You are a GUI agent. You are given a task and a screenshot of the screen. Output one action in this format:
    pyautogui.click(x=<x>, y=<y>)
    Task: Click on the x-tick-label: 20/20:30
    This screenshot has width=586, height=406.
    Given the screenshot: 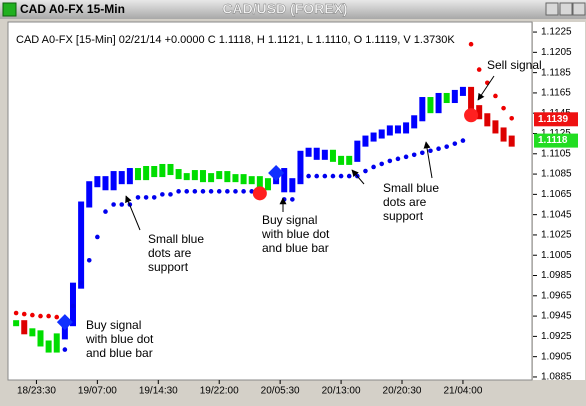 What is the action you would take?
    pyautogui.click(x=402, y=391)
    